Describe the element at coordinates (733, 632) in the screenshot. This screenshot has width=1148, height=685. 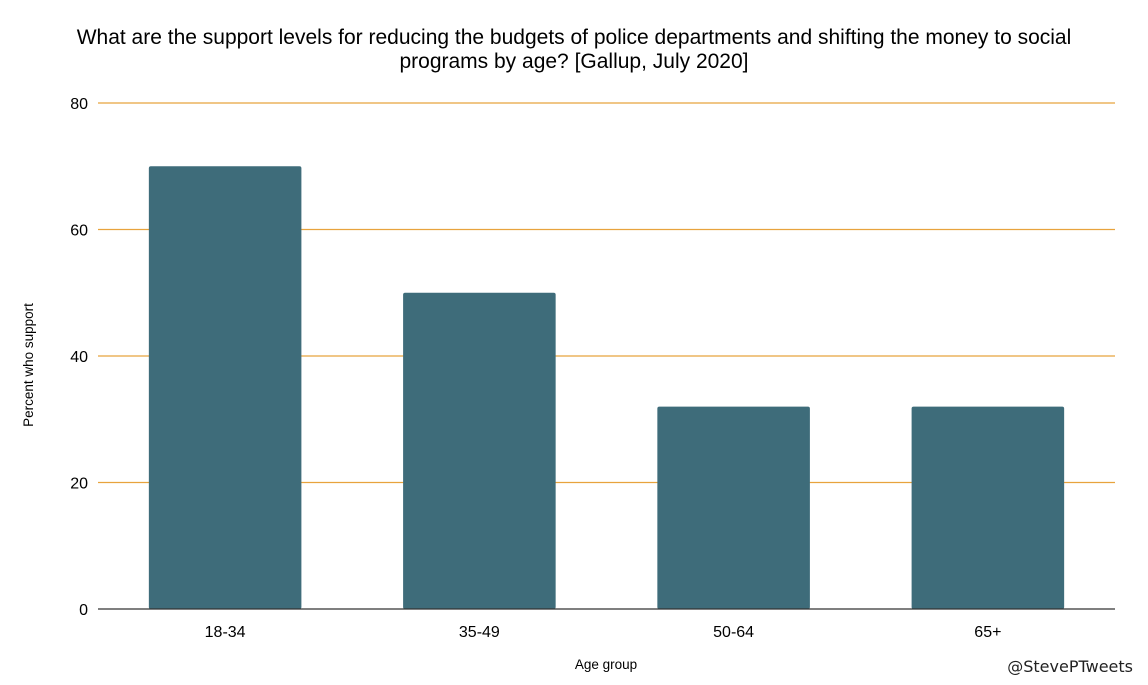
I see `x-tick-label: 50-64` at that location.